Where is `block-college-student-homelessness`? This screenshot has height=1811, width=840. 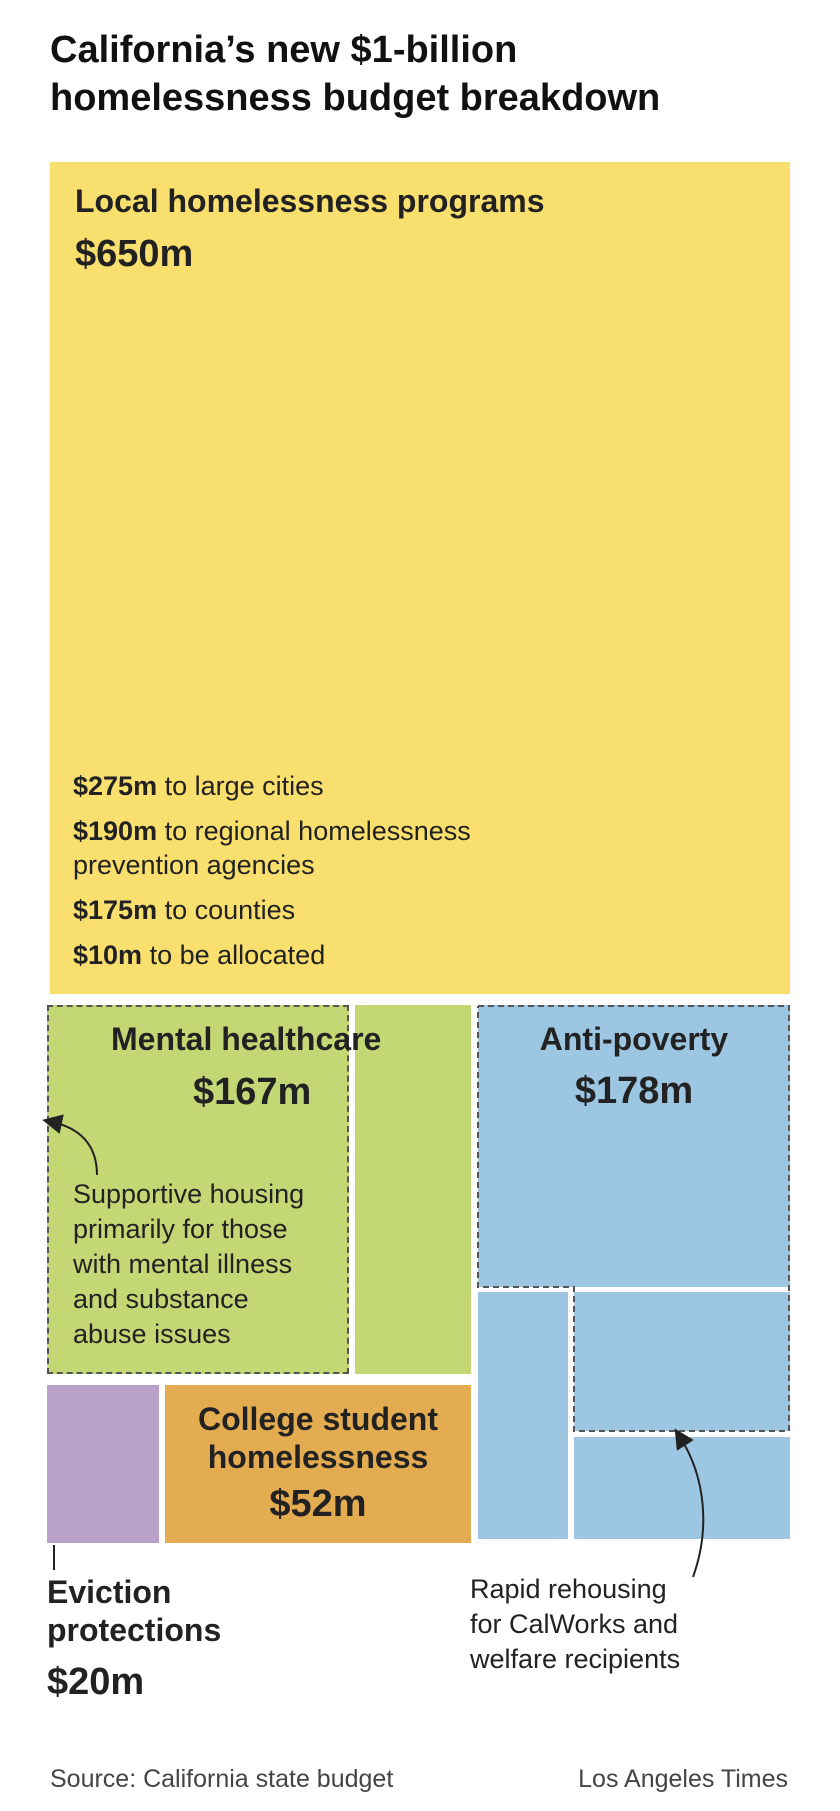
block-college-student-homelessness is located at coordinates (318, 1464).